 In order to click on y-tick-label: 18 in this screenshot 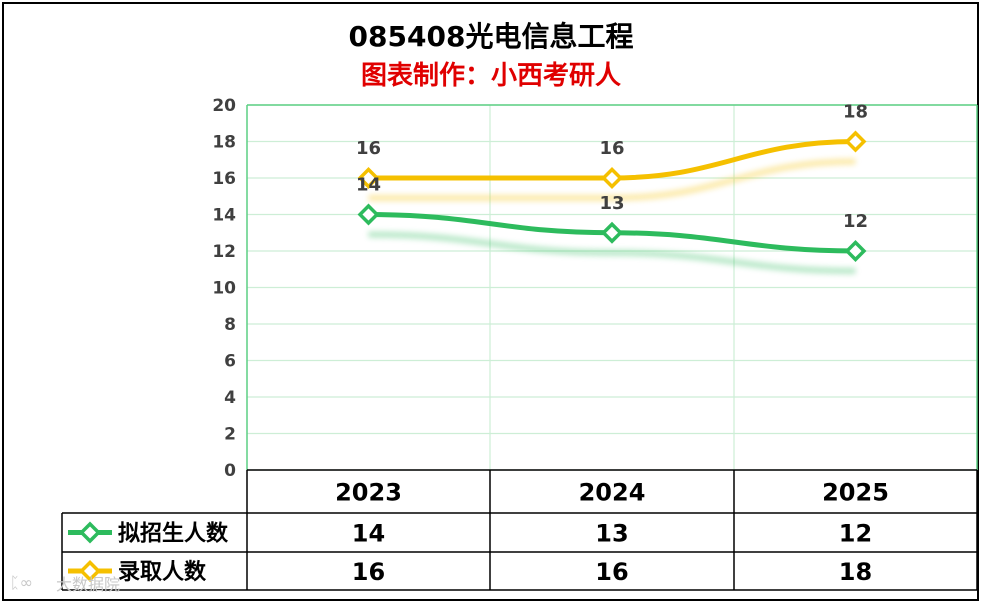, I will do `click(224, 143)`.